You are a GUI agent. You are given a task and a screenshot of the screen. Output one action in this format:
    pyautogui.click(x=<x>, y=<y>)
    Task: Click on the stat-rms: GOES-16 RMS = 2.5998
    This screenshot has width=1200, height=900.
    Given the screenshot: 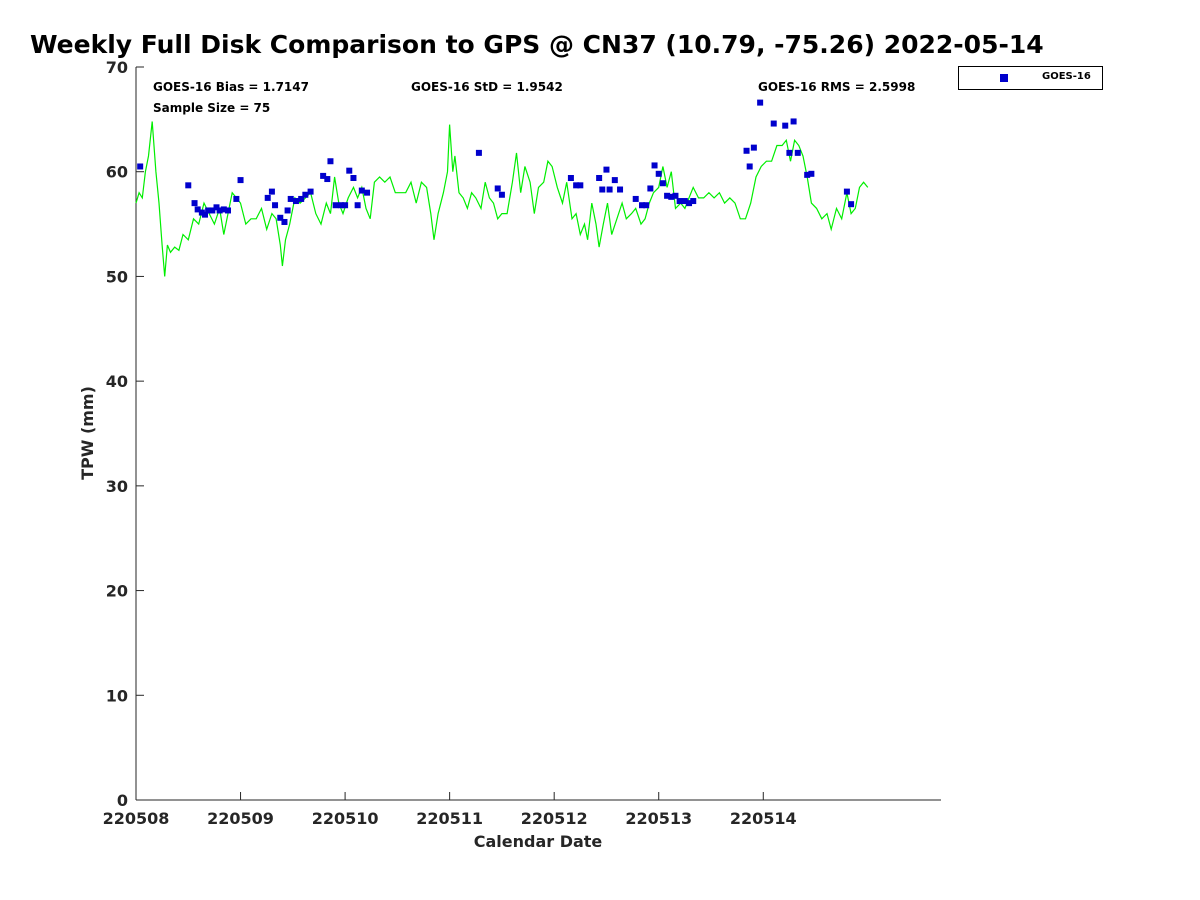 What is the action you would take?
    pyautogui.click(x=837, y=87)
    